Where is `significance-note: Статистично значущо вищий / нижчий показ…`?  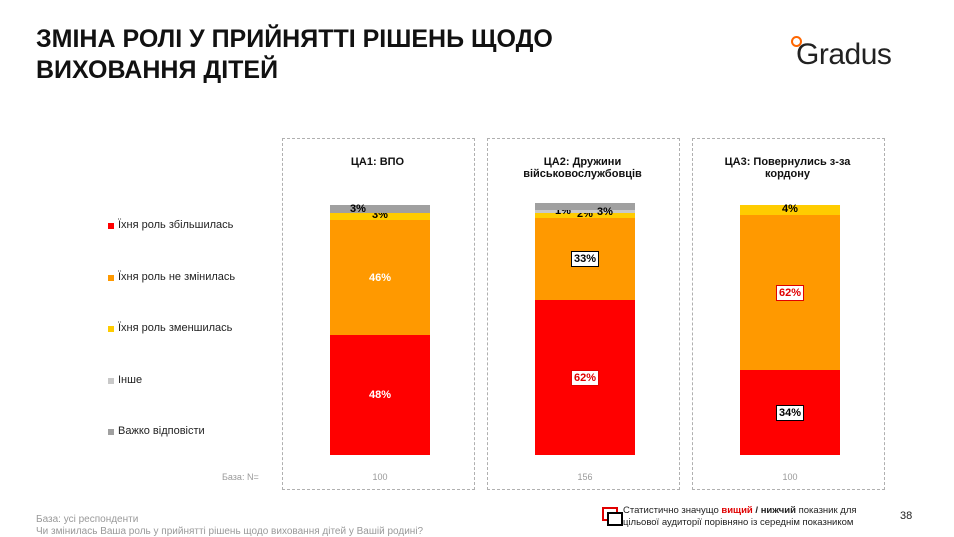
significance-note: Статистично значущо вищий / нижчий показ… is located at coordinates (753, 517).